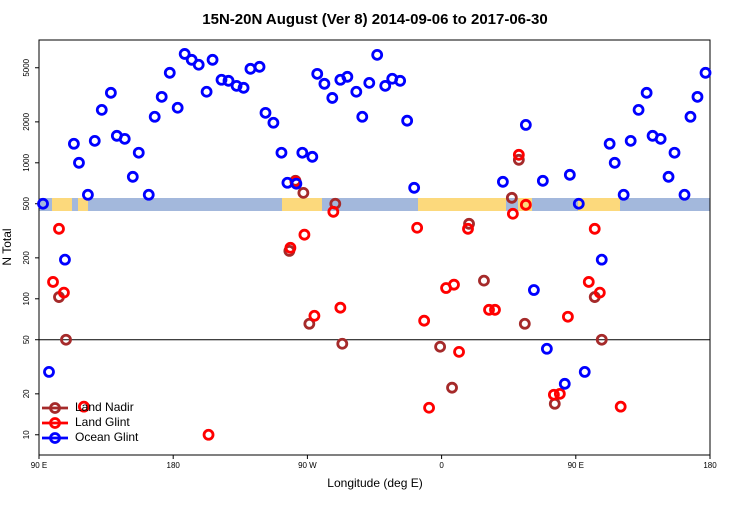 The width and height of the screenshot is (750, 505). Describe the element at coordinates (174, 465) in the screenshot. I see `x-tick-label: 180` at that location.